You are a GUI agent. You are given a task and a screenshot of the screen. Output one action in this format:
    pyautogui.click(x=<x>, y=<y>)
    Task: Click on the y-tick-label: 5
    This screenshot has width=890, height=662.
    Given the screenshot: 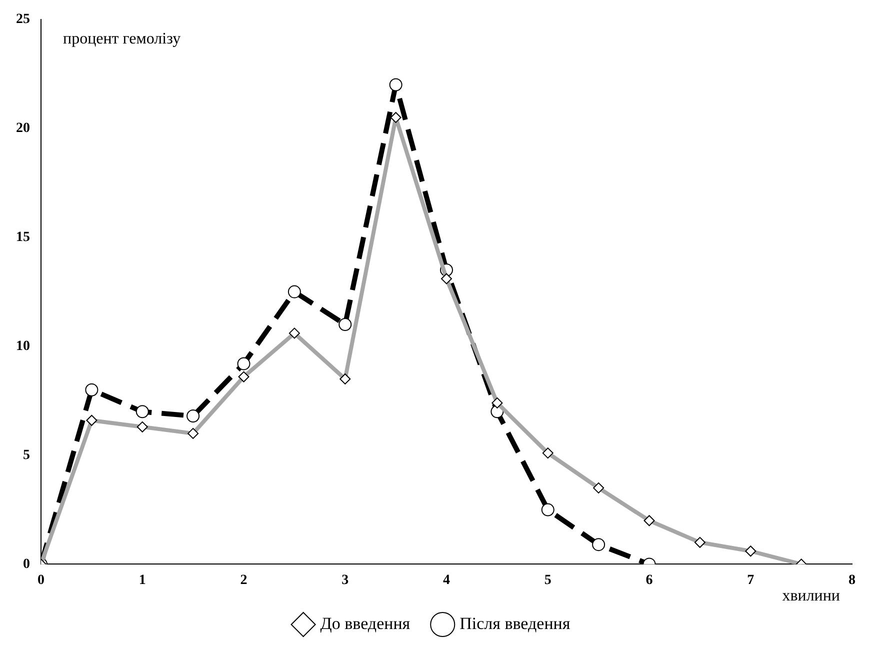 What is the action you would take?
    pyautogui.click(x=26, y=455)
    